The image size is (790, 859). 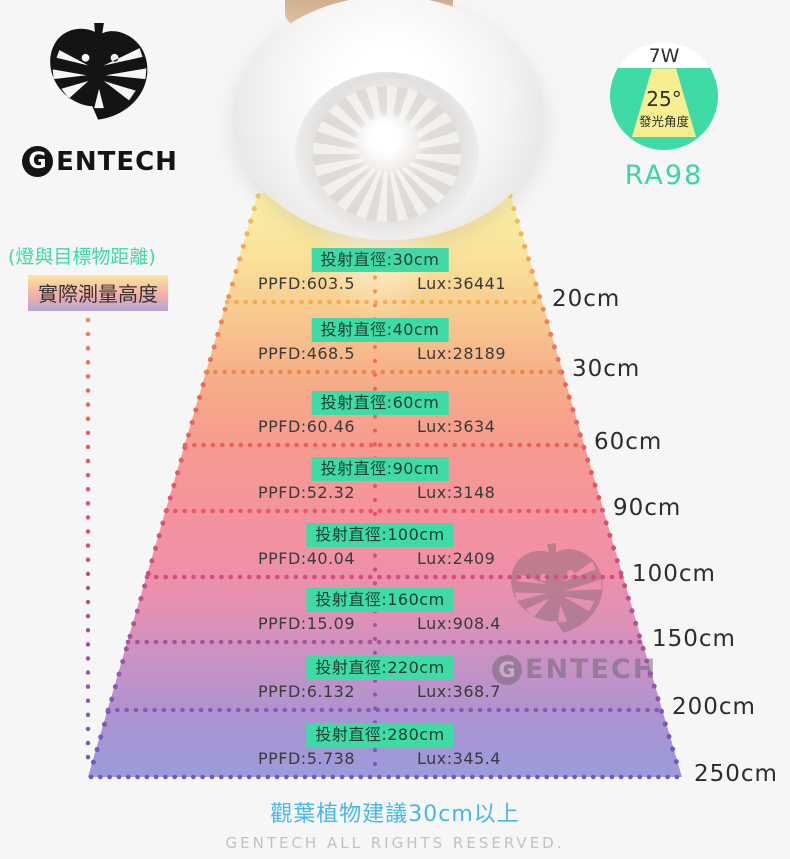 I want to click on distance-label: 60cm, so click(x=628, y=442).